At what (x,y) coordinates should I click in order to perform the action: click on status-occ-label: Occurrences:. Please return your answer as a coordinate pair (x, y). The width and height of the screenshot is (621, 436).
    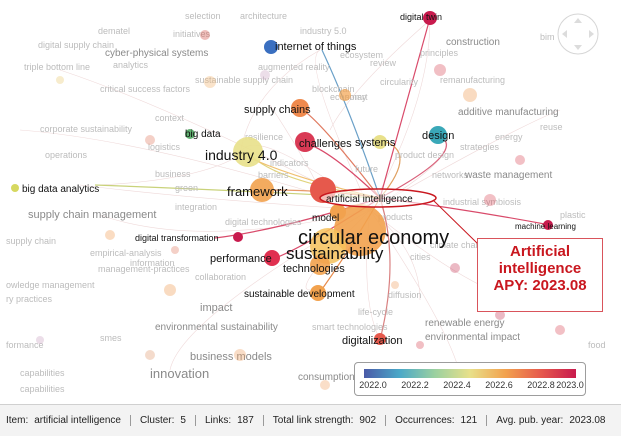
    Looking at the image, I should click on (425, 420).